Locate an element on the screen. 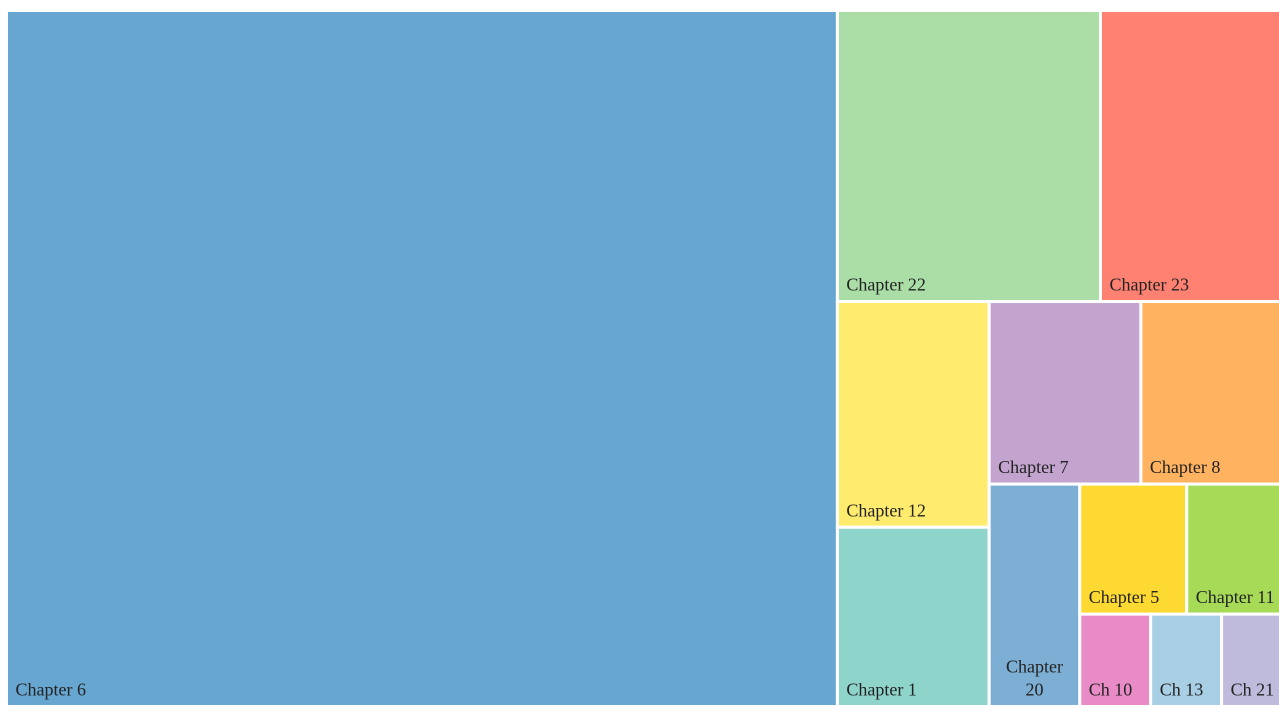 This screenshot has height=705, width=1279. tile-label: Chapter 5 is located at coordinates (1124, 597).